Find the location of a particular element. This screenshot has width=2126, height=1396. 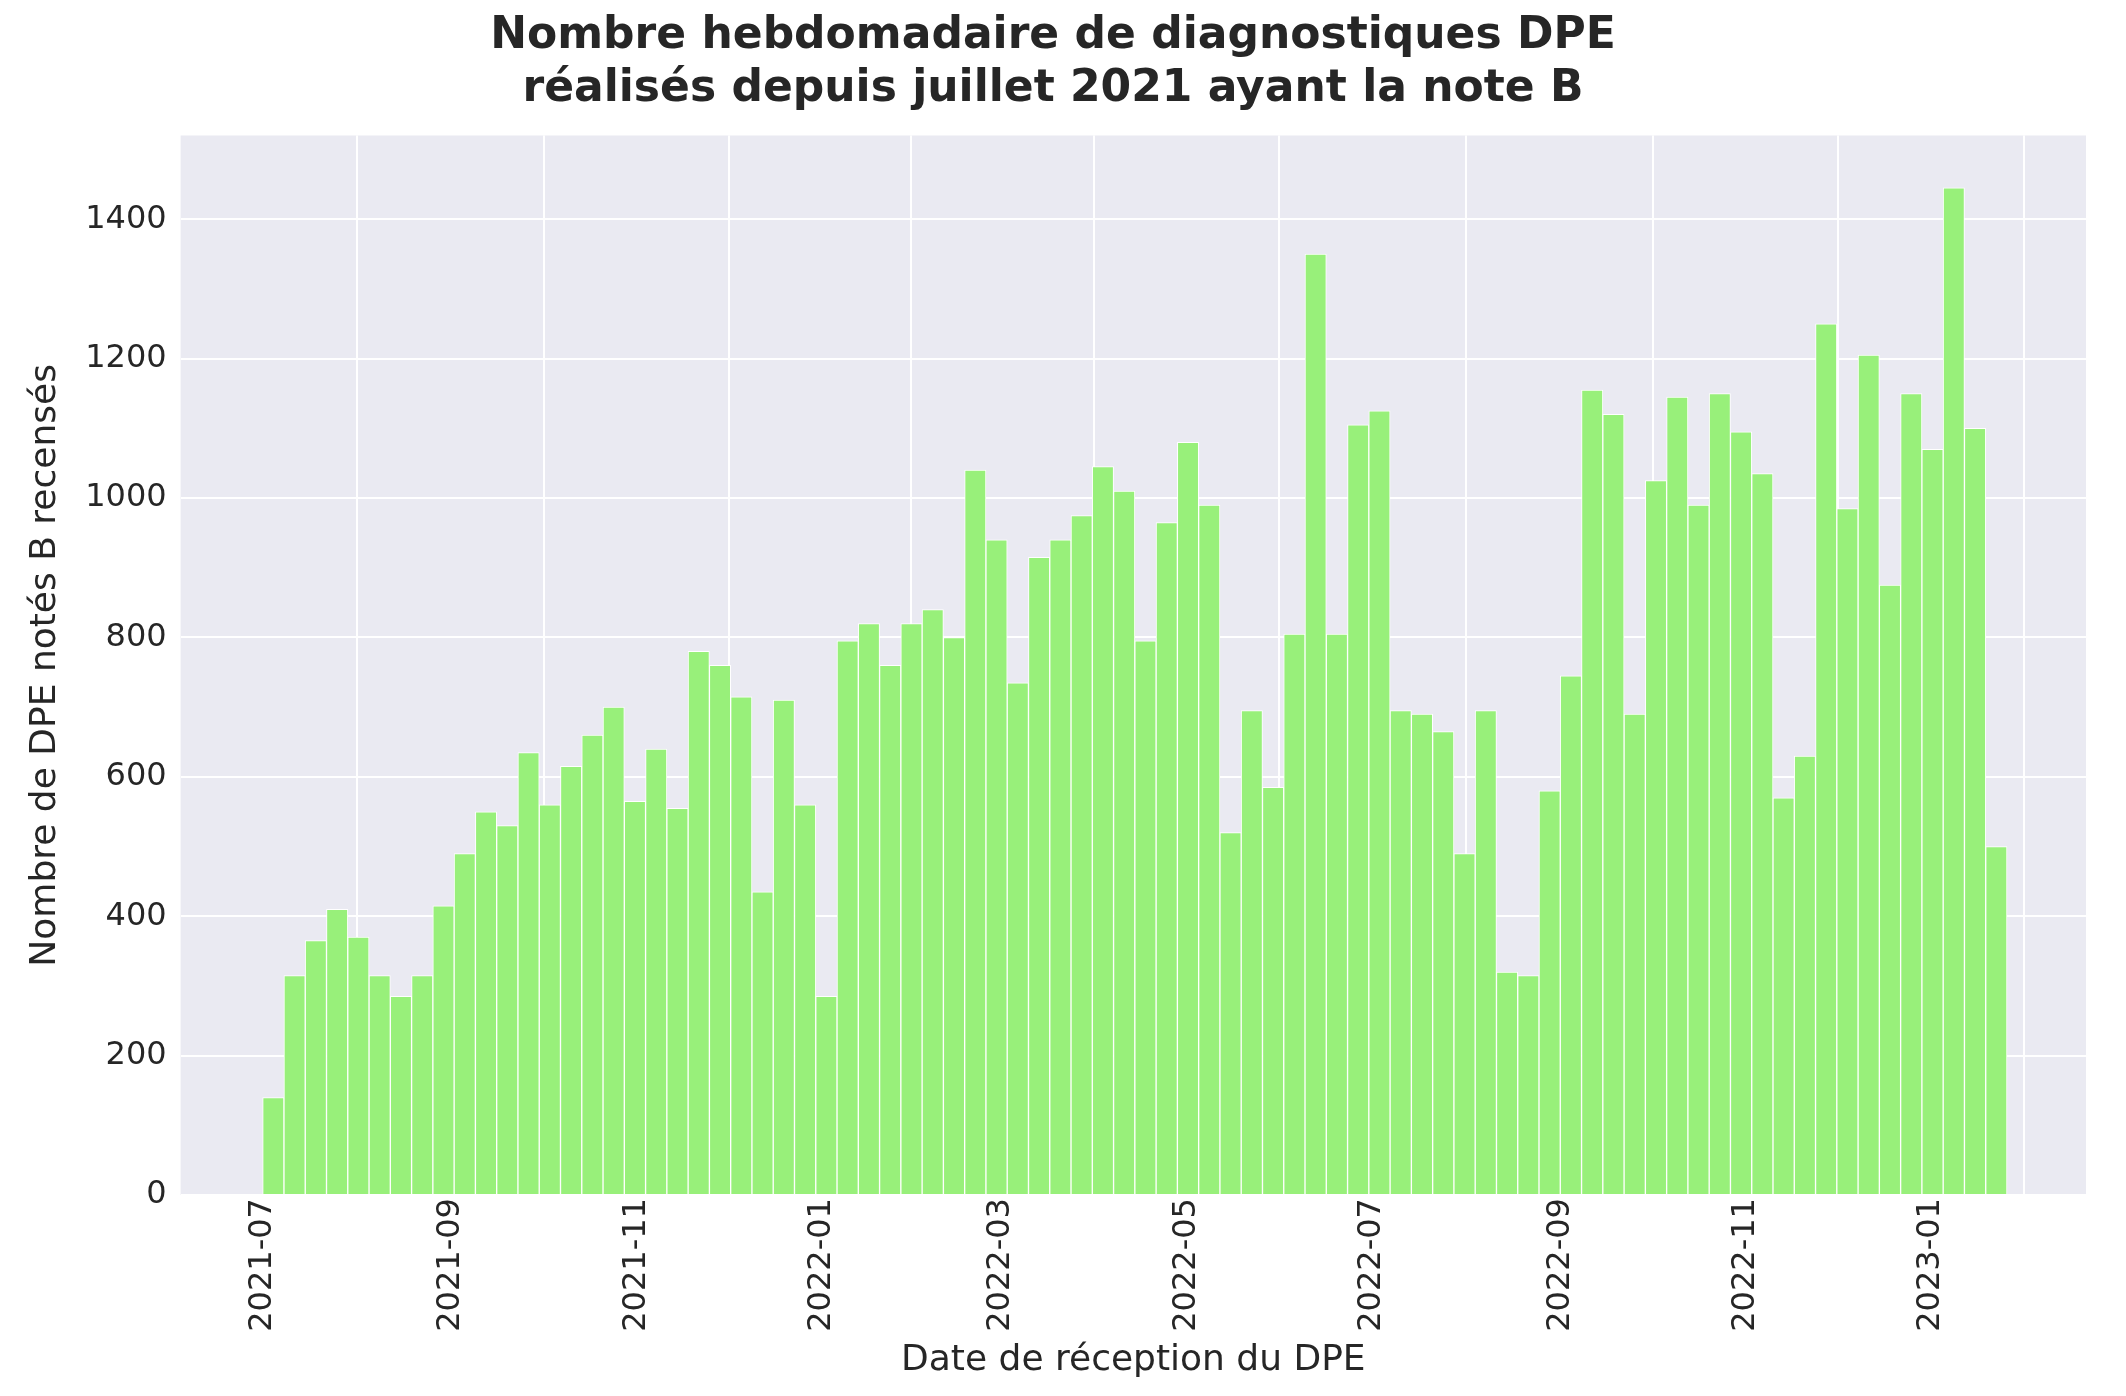

y-tick-label: 1000 is located at coordinates (126, 495).